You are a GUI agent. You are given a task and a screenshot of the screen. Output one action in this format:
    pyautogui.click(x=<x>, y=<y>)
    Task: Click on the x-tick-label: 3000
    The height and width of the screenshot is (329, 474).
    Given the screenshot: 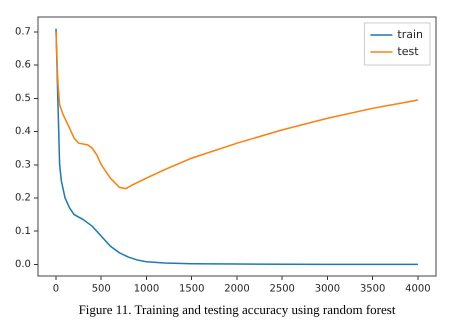 What is the action you would take?
    pyautogui.click(x=327, y=289)
    